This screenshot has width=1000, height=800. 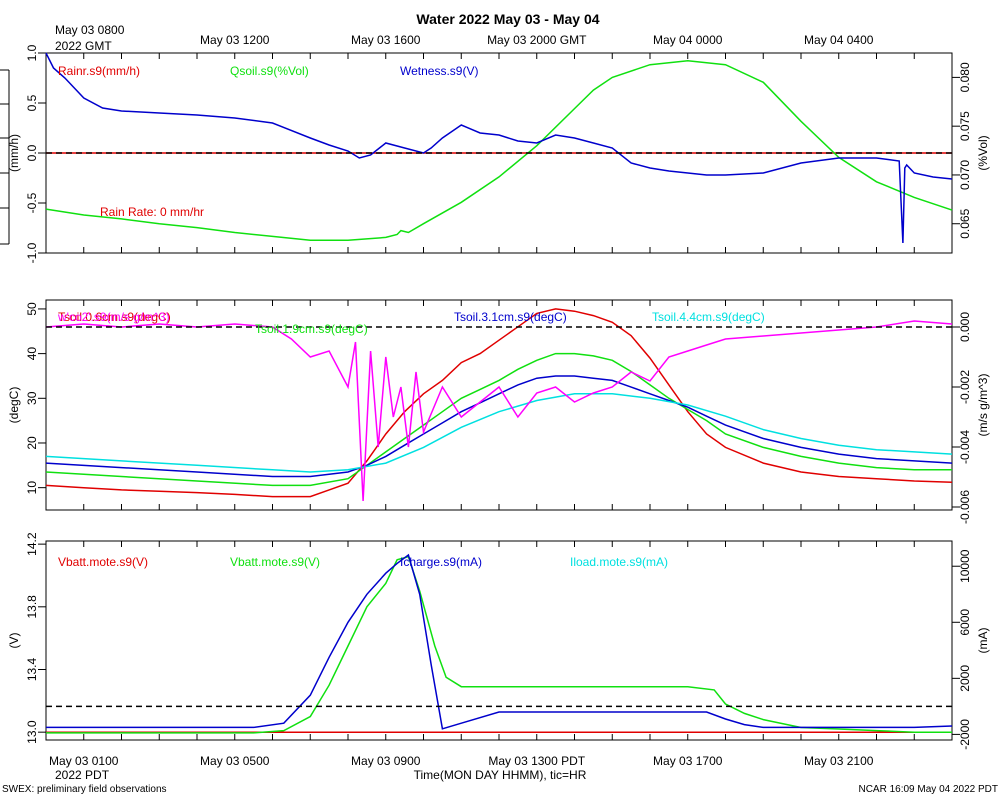 I want to click on rain-rate-annotation: Rain Rate: 0 mm/hr, so click(x=152, y=212).